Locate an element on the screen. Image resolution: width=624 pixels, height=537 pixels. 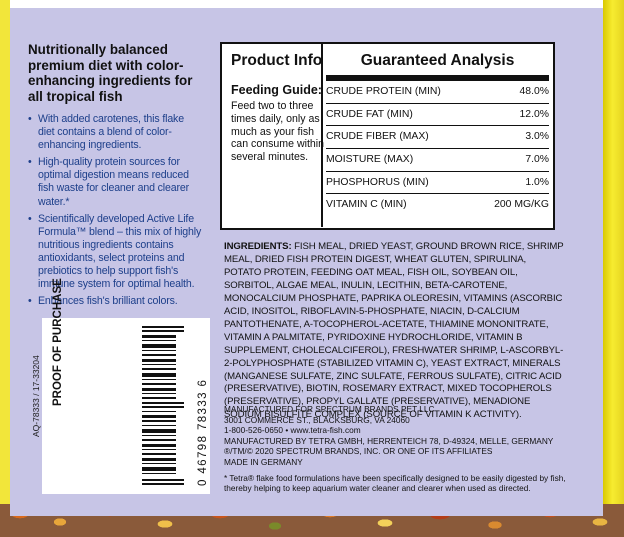
analysis-row: CRUDE PROTEIN (MIN) 48.0% is located at coordinates (437, 92).